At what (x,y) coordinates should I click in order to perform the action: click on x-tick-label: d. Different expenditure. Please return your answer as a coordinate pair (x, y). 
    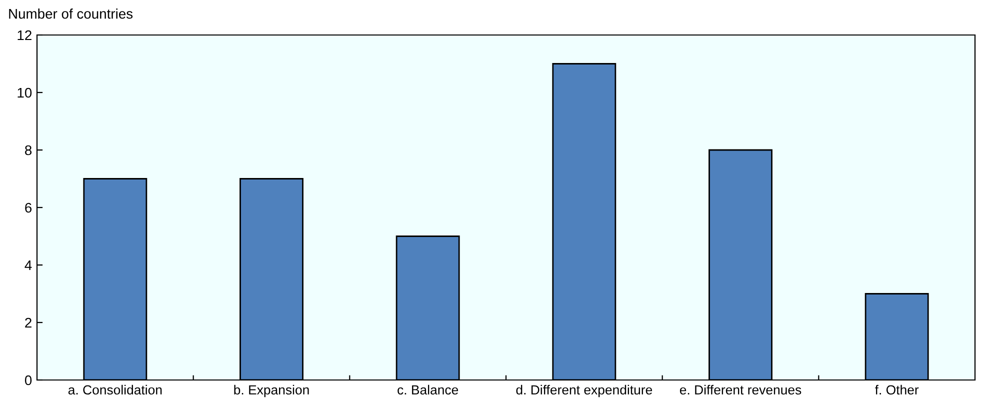
    Looking at the image, I should click on (584, 391).